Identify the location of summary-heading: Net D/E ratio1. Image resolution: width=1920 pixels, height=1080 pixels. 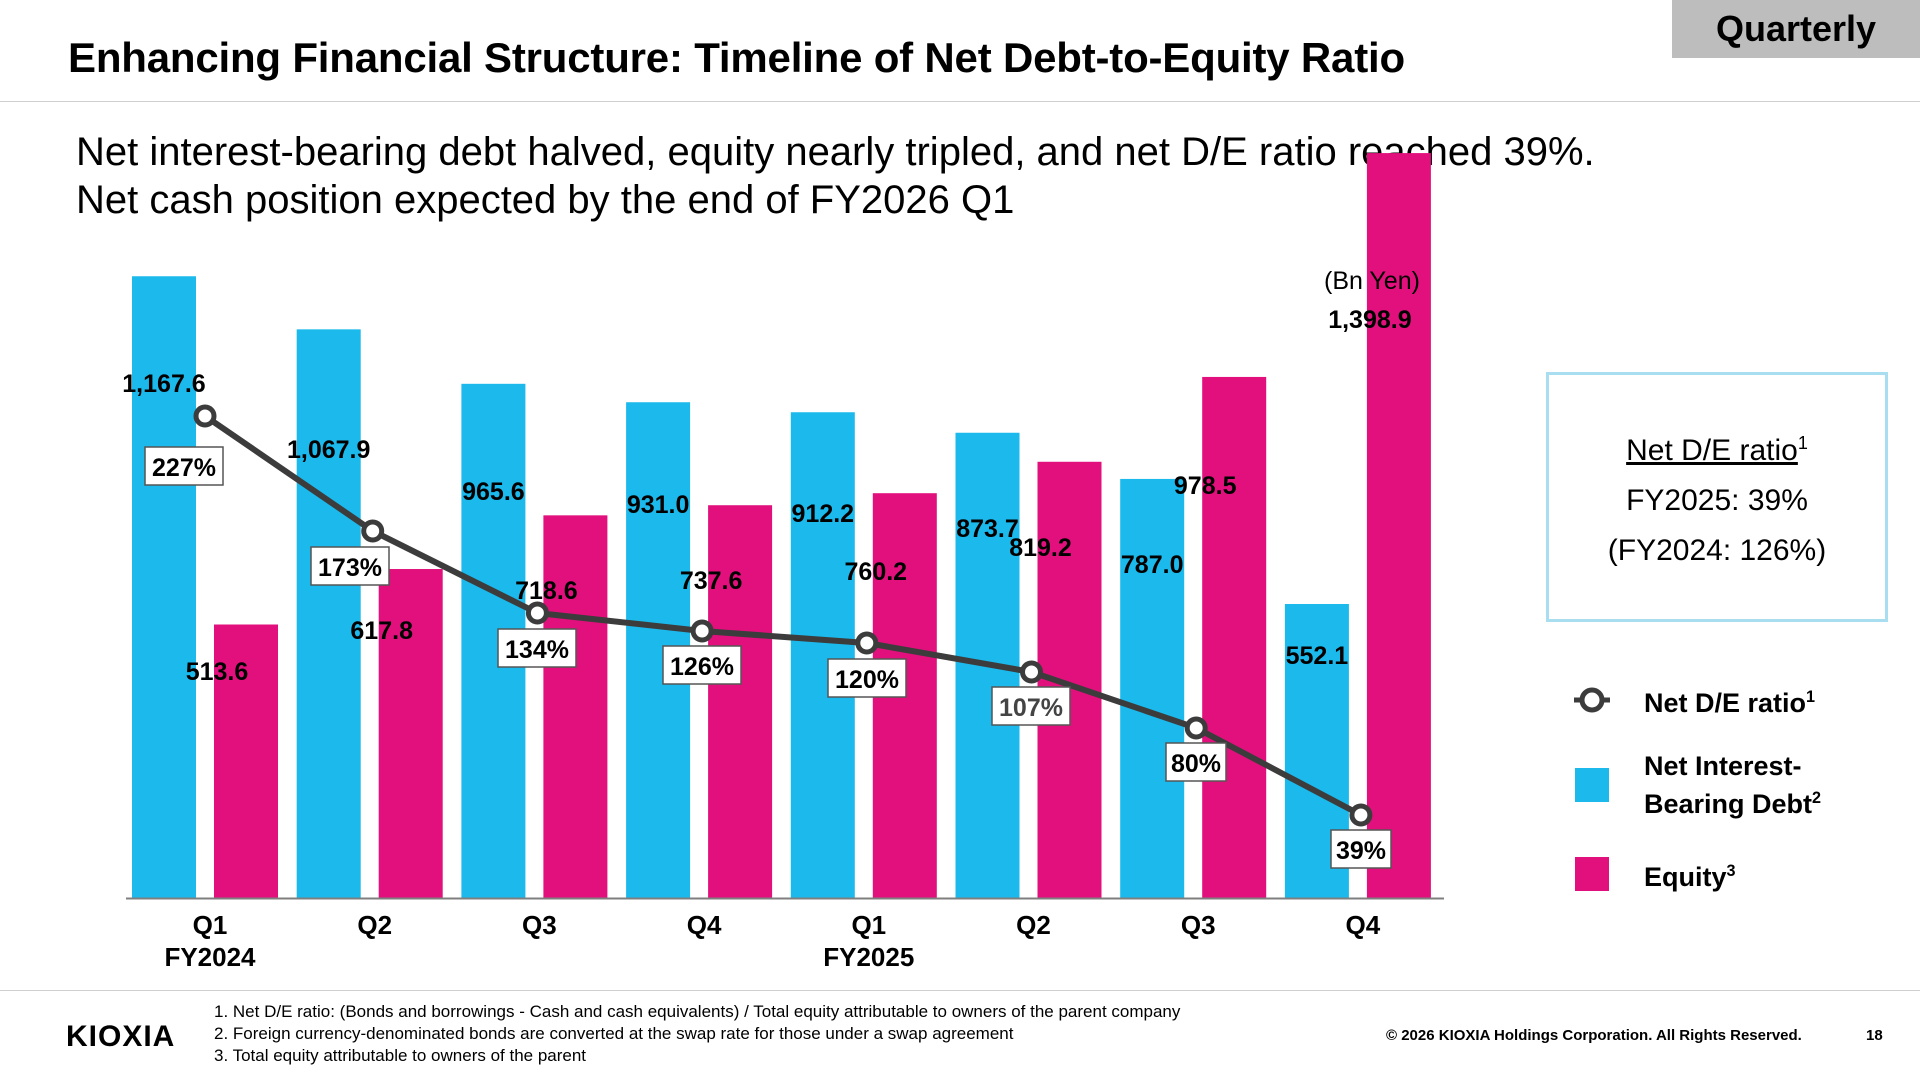
(1717, 447).